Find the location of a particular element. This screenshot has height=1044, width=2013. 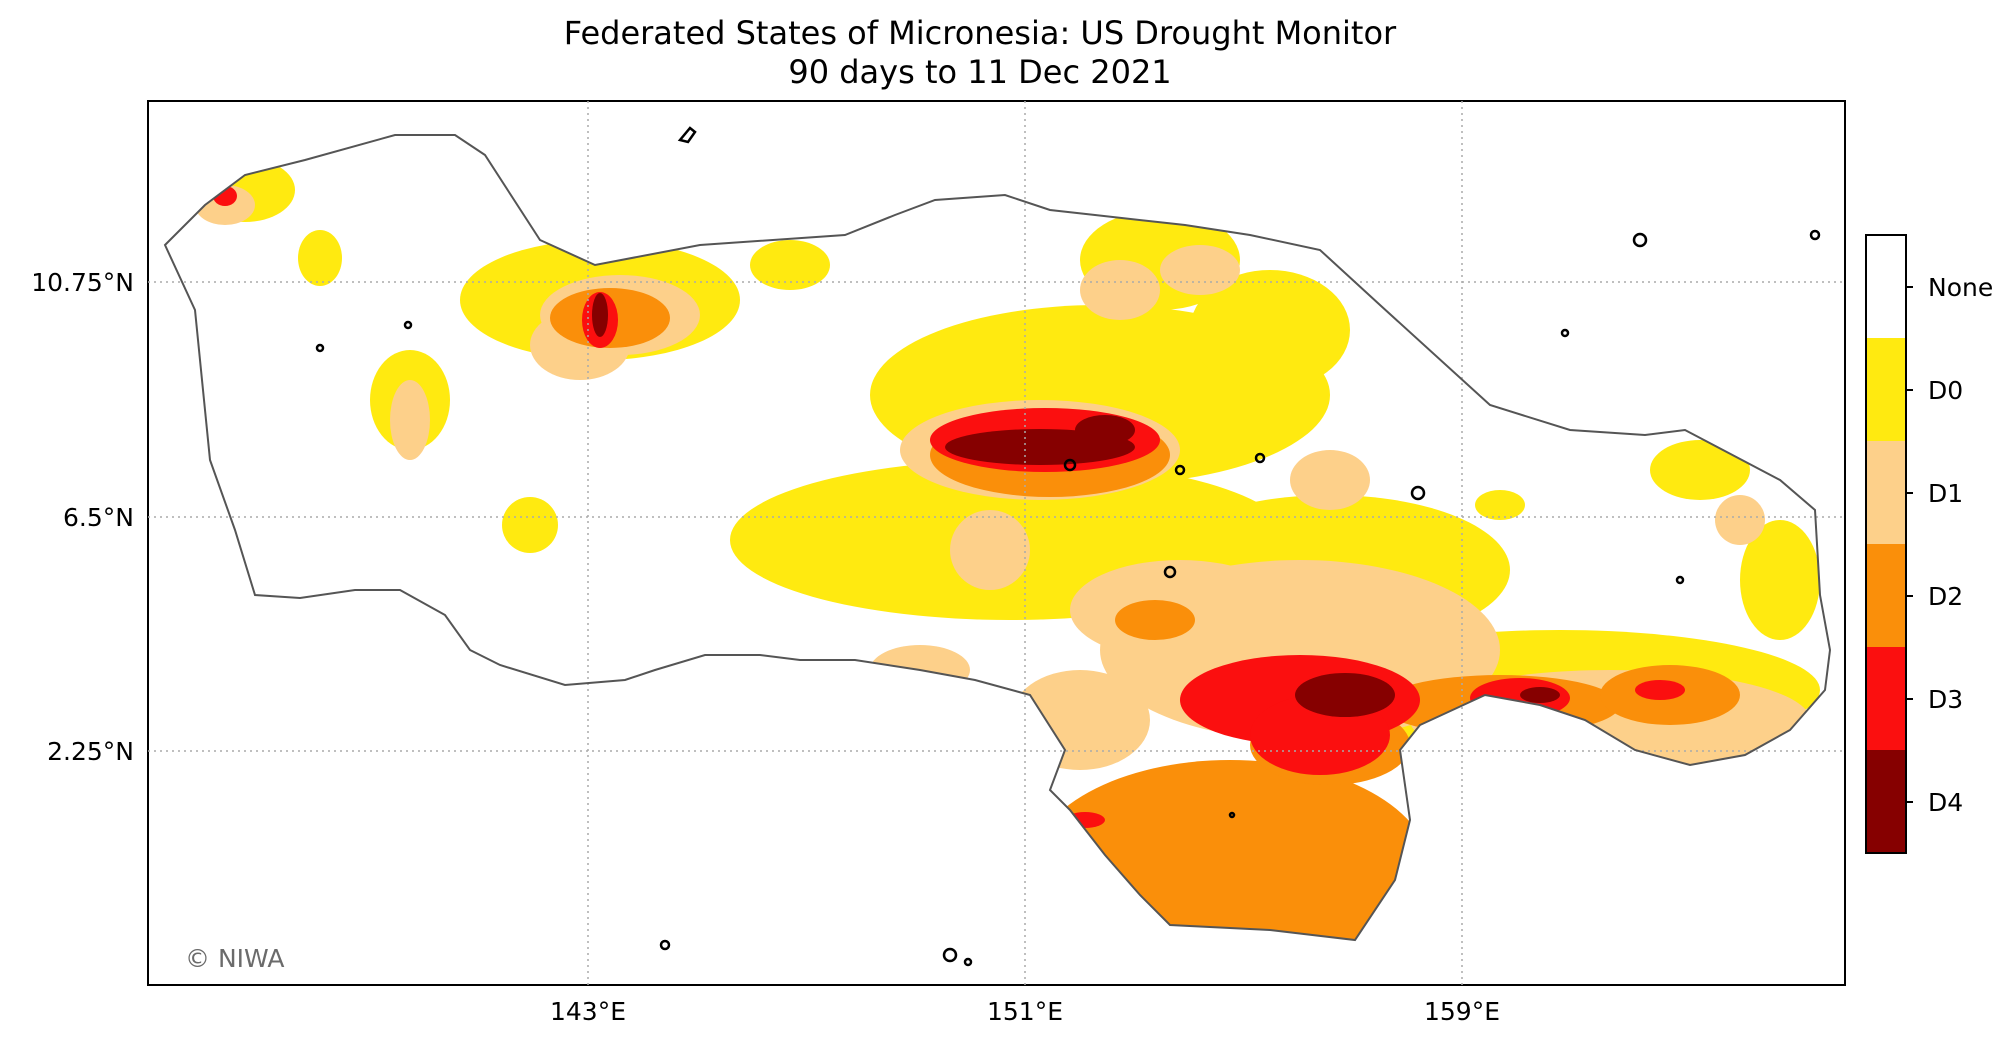

x-tick-151e: 151°E is located at coordinates (1025, 1011).